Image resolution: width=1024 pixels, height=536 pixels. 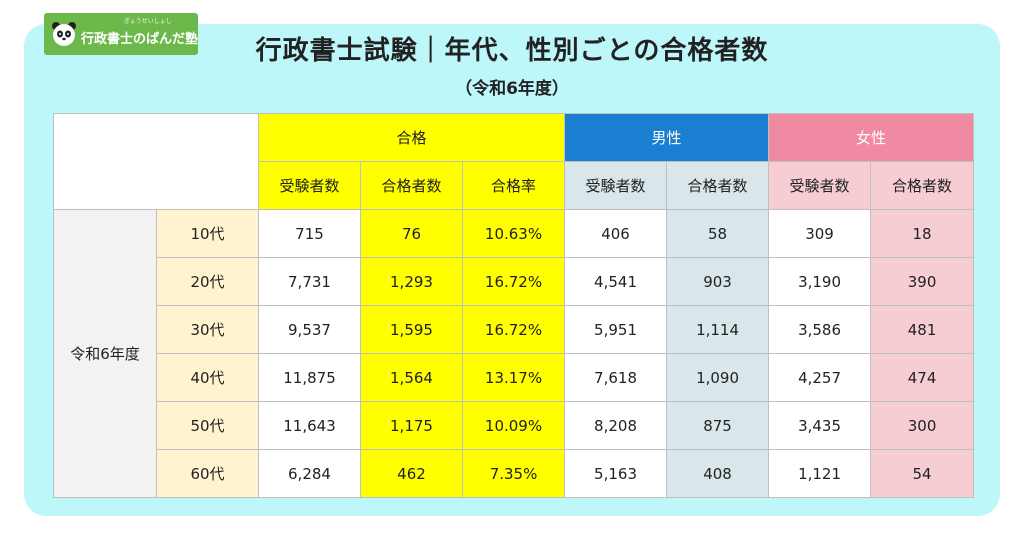 What do you see at coordinates (207, 473) in the screenshot?
I see `age-cell: 60代` at bounding box center [207, 473].